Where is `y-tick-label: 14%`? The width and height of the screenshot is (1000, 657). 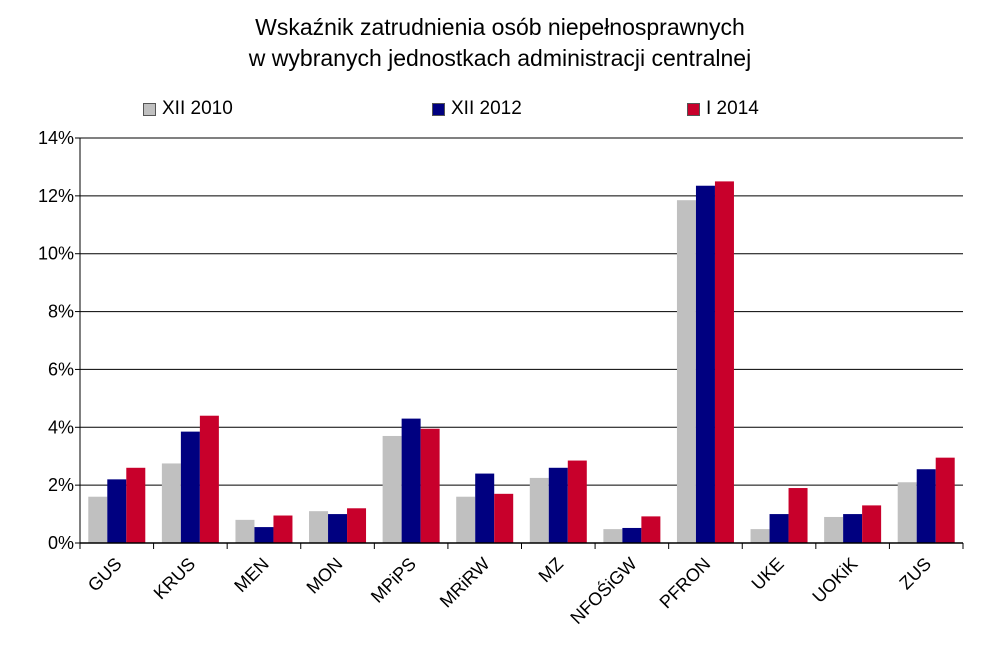
y-tick-label: 14% is located at coordinates (56, 138).